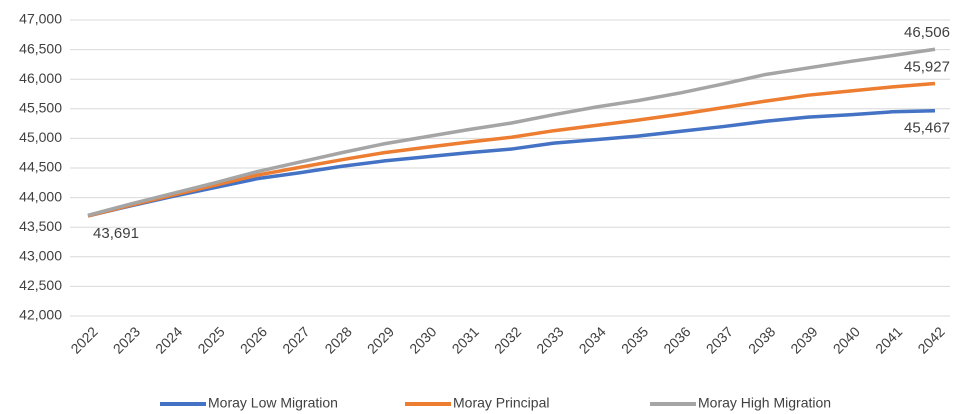 Image resolution: width=961 pixels, height=414 pixels. What do you see at coordinates (465, 339) in the screenshot?
I see `x-tick-label: 2031` at bounding box center [465, 339].